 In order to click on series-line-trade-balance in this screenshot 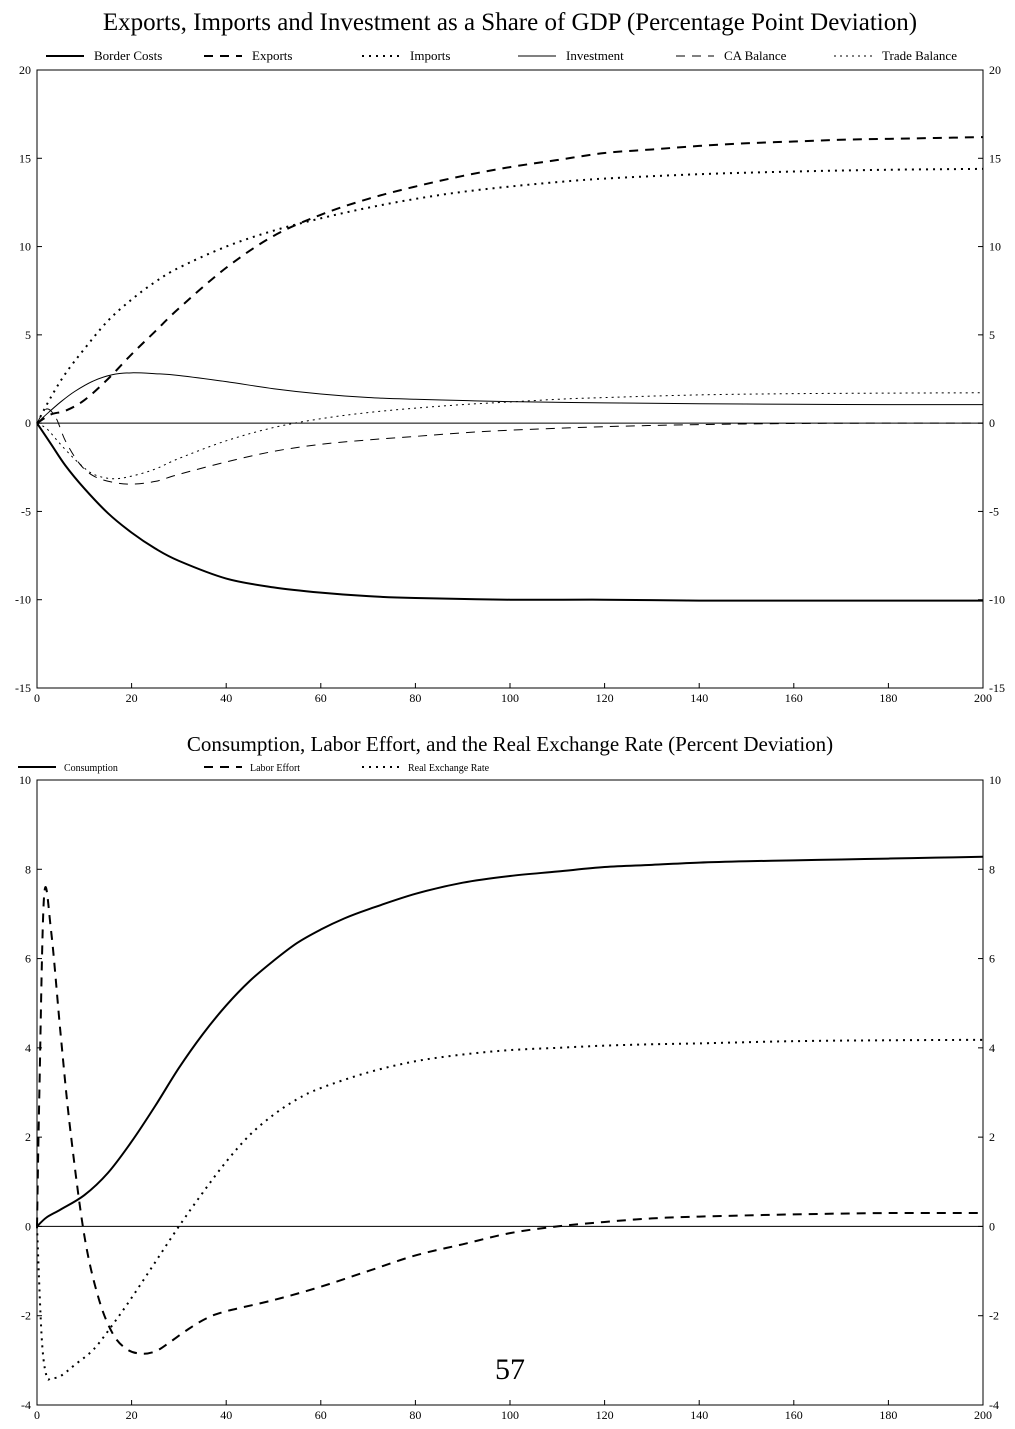, I will do `click(510, 436)`.